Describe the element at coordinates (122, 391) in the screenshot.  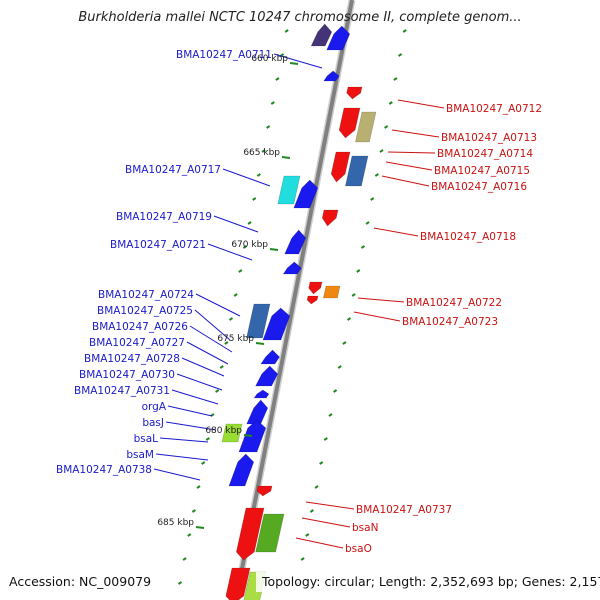
I see `gene-label-left: BMA10247_A0731` at that location.